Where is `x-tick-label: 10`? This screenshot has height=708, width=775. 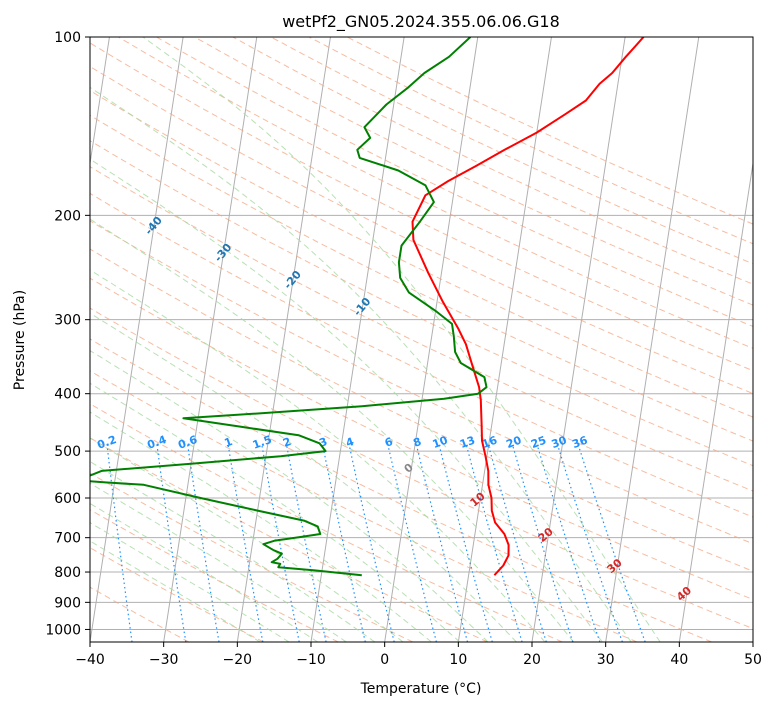 x-tick-label: 10 is located at coordinates (458, 660).